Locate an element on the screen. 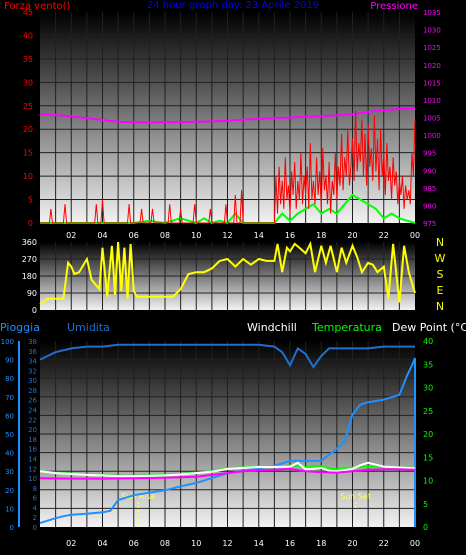 Image resolution: width=466 pixels, height=555 pixels. pressure-tick-label: 1030 is located at coordinates (432, 31).